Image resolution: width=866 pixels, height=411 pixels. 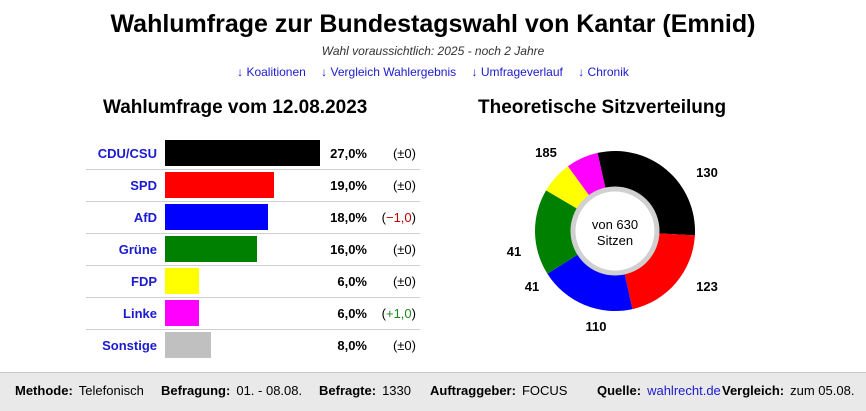 I want to click on donut-center-line1: von 630, so click(x=615, y=224).